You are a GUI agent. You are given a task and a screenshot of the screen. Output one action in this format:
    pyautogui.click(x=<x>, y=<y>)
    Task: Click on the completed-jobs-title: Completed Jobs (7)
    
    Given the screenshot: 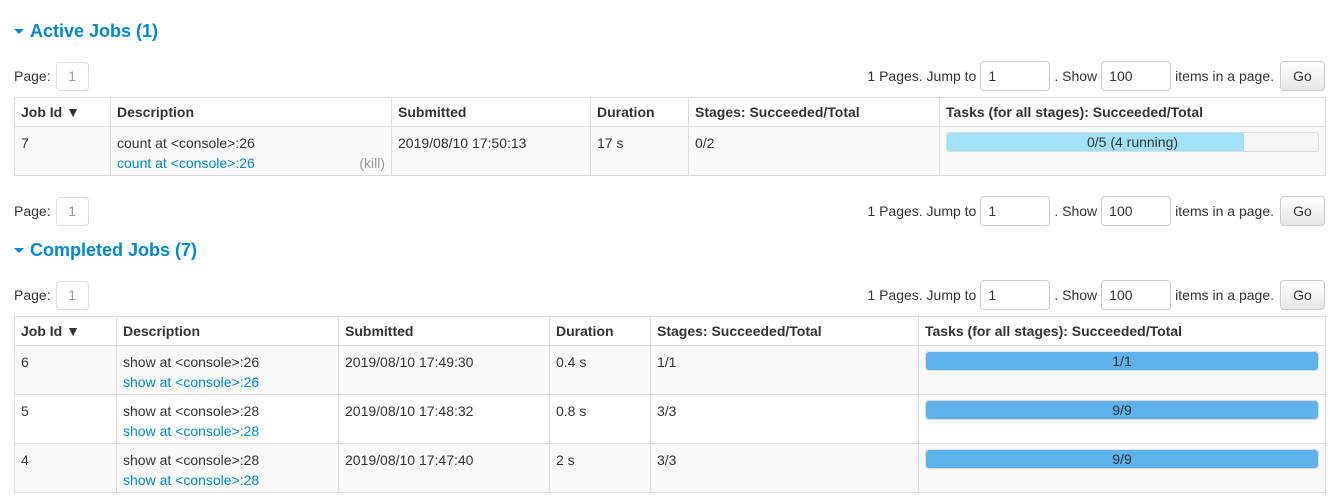 What is the action you would take?
    pyautogui.click(x=114, y=250)
    